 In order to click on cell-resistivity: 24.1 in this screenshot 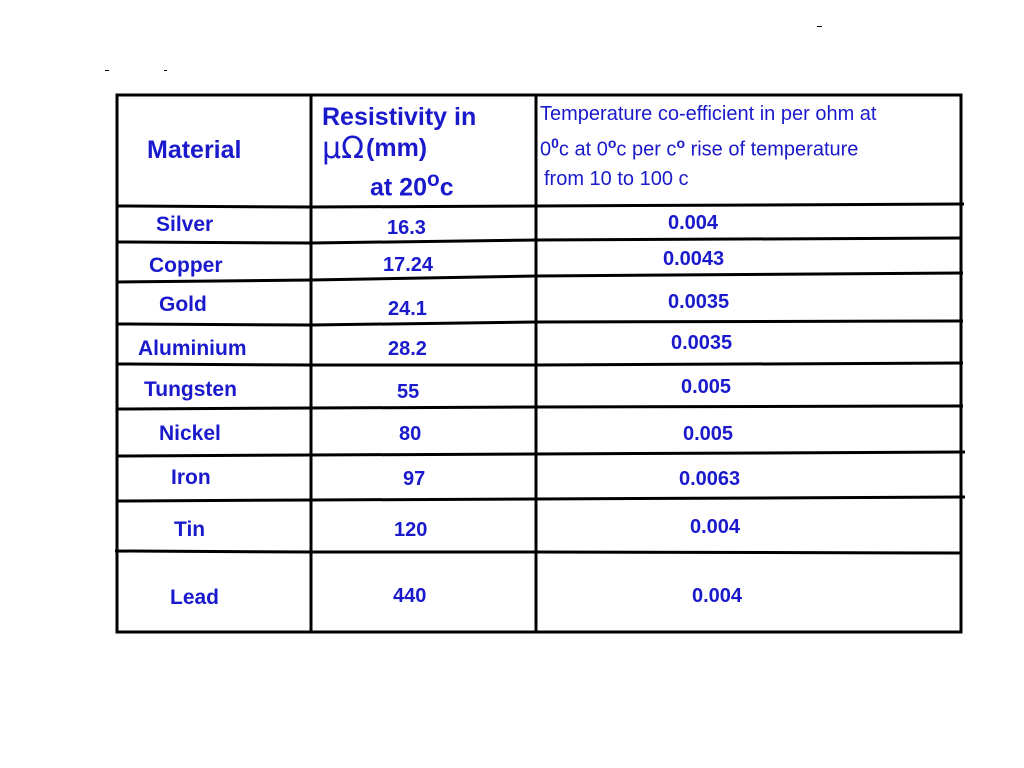, I will do `click(407, 309)`.